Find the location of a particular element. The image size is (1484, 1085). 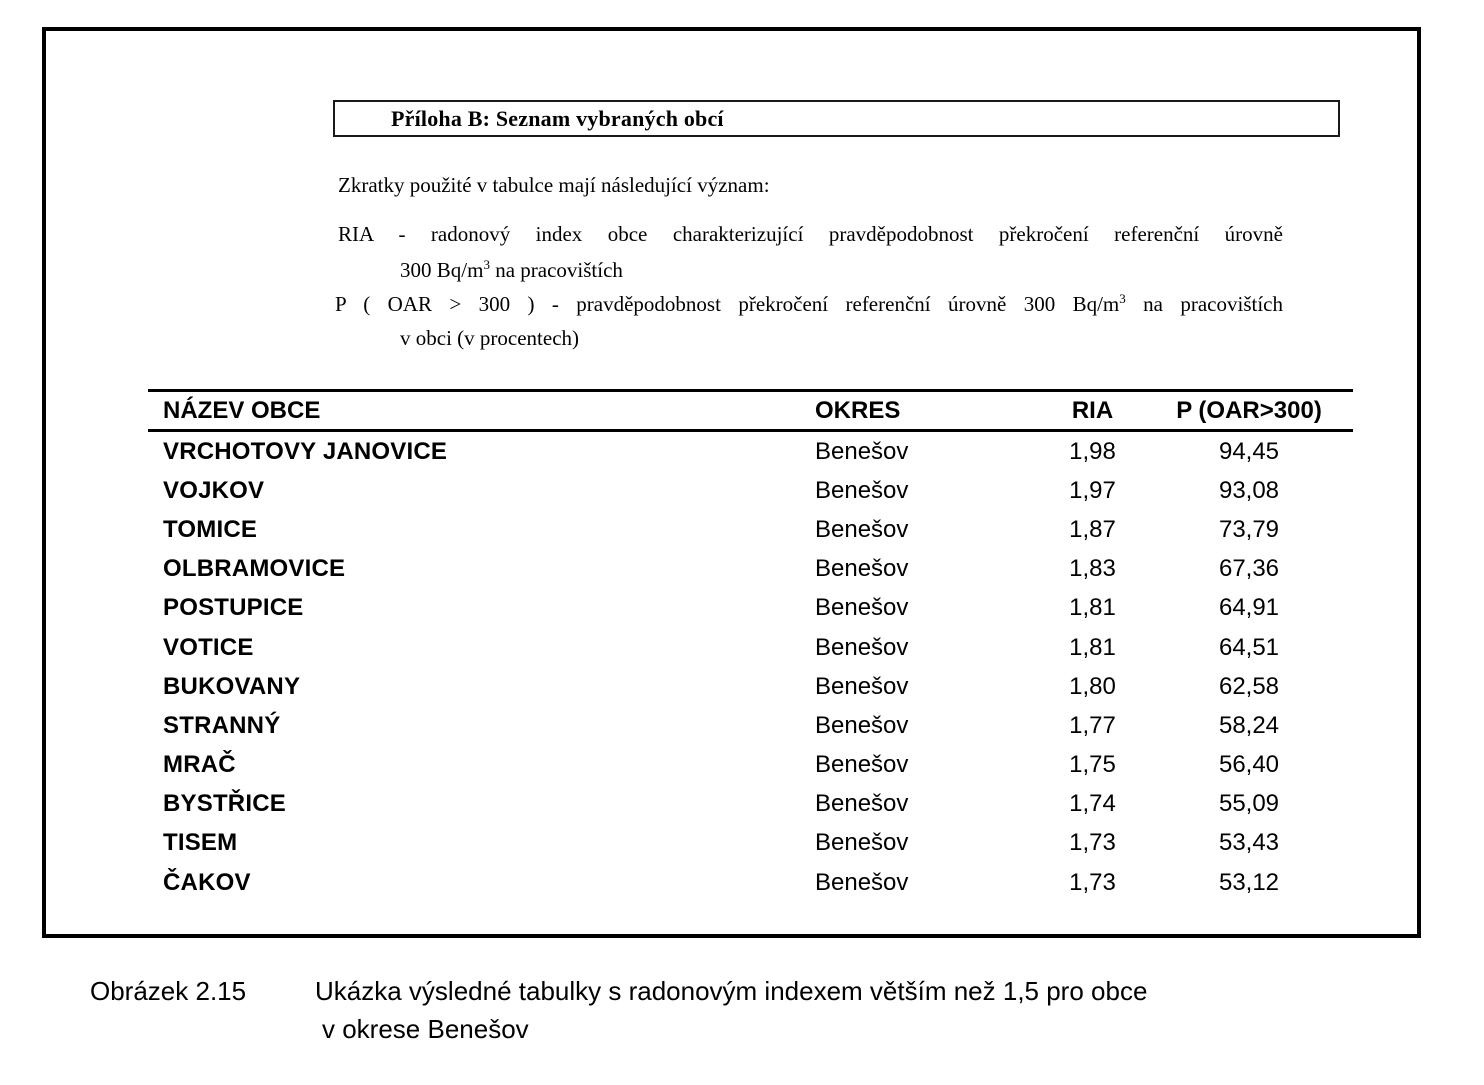

cell-nazev-obce: BUKOVANY is located at coordinates (232, 686).